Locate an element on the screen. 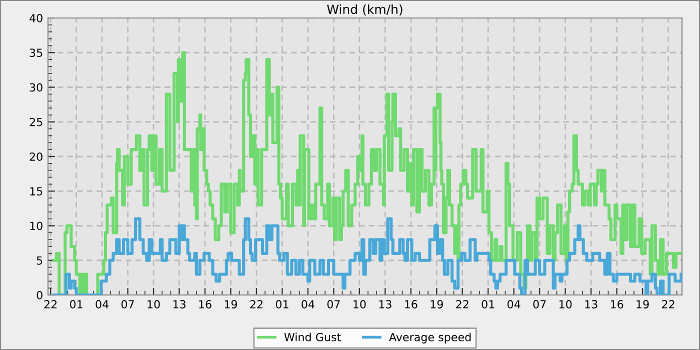  y-tick-label: 10 is located at coordinates (36, 226).